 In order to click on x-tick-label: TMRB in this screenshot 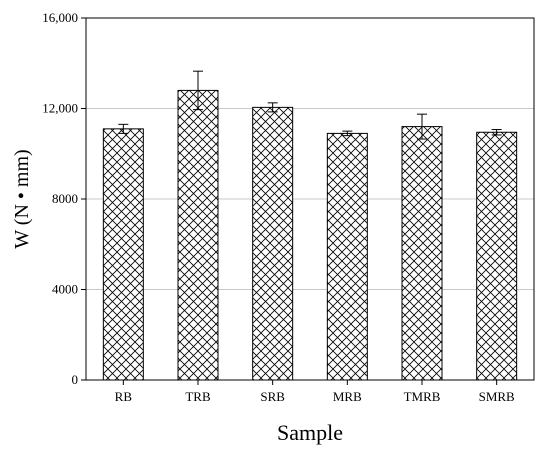, I will do `click(422, 396)`.